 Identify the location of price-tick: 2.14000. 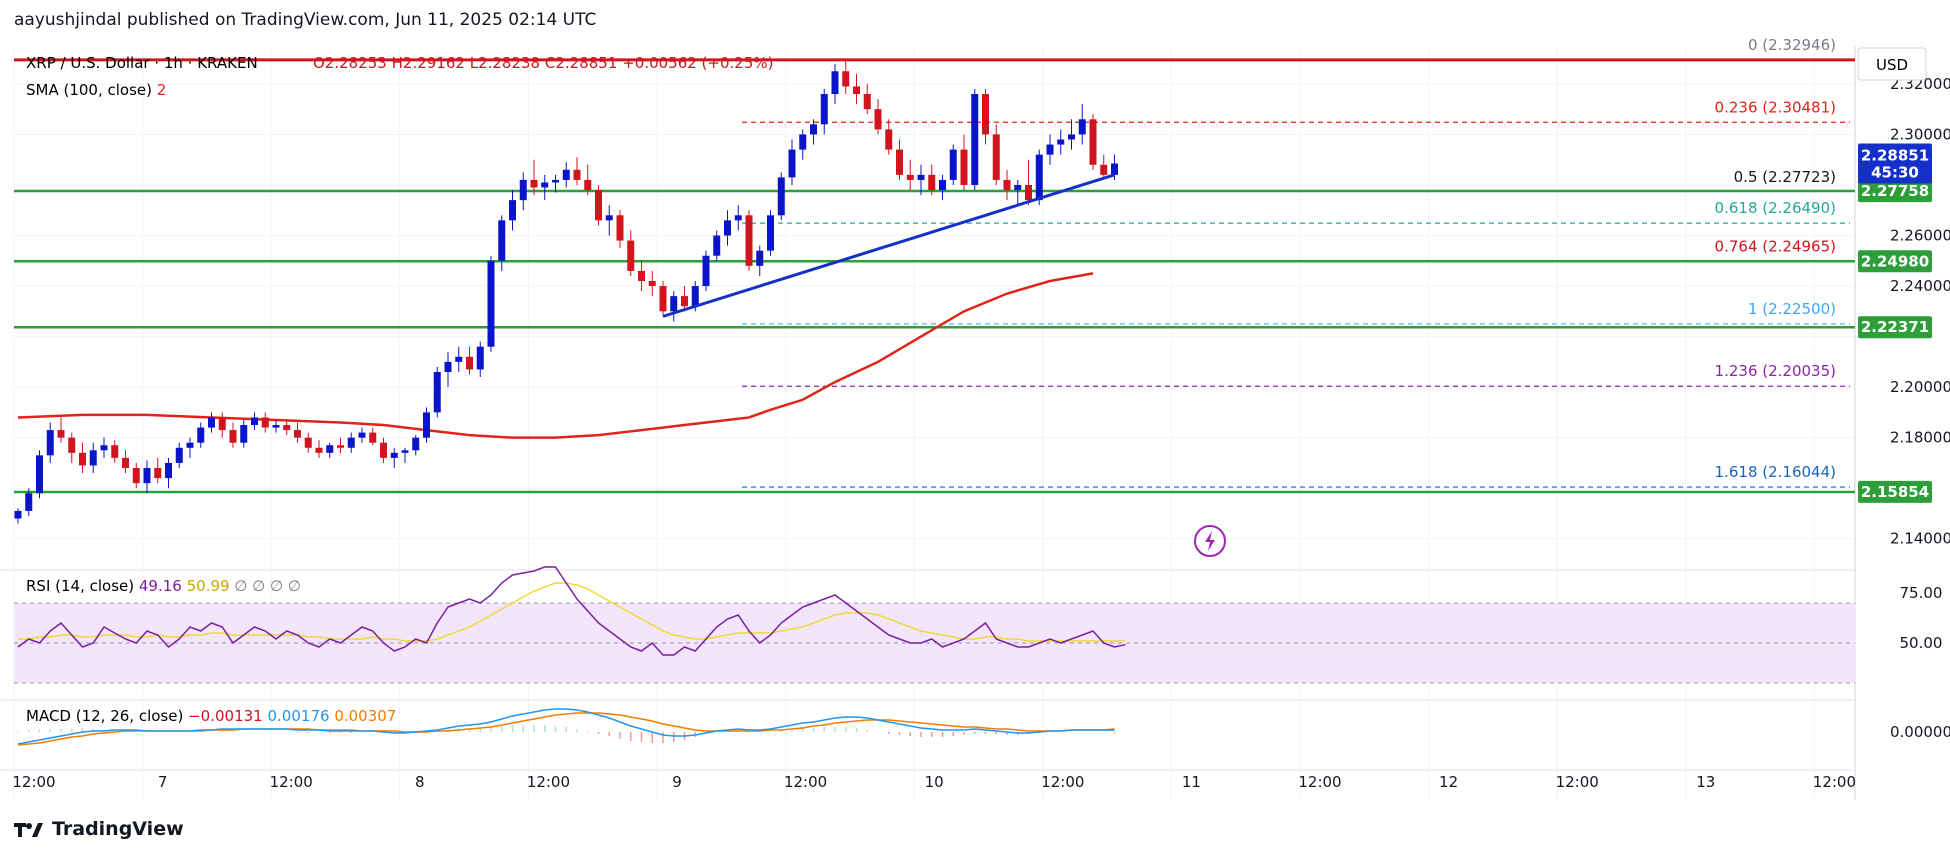
(1920, 539).